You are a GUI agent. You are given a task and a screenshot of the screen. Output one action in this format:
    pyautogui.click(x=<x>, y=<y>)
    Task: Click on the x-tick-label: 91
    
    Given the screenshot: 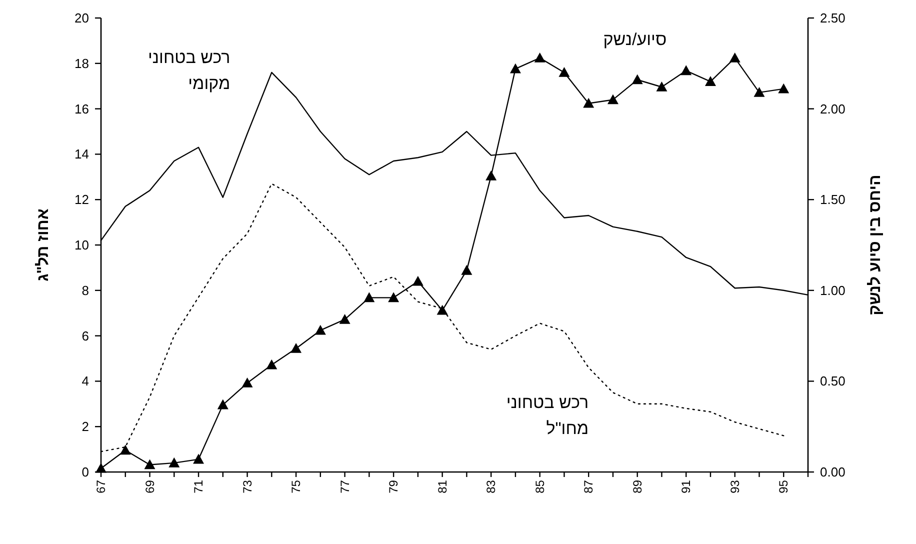 What is the action you would take?
    pyautogui.click(x=686, y=487)
    